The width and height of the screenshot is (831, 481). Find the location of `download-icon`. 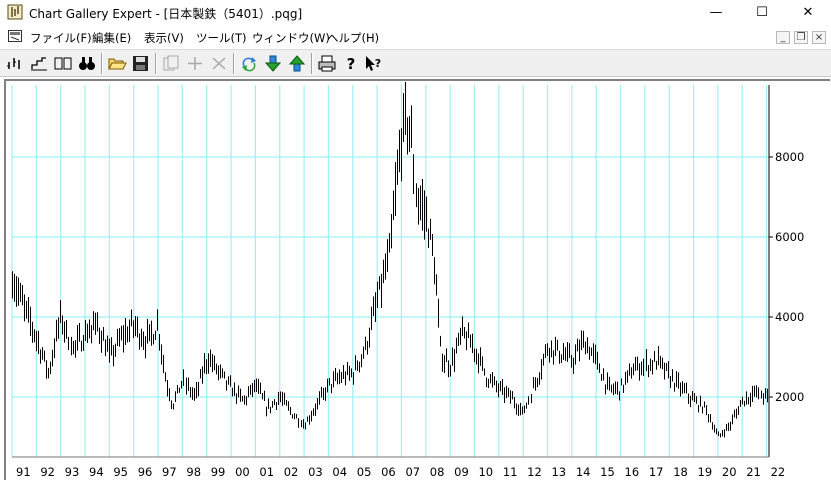

download-icon is located at coordinates (273, 63).